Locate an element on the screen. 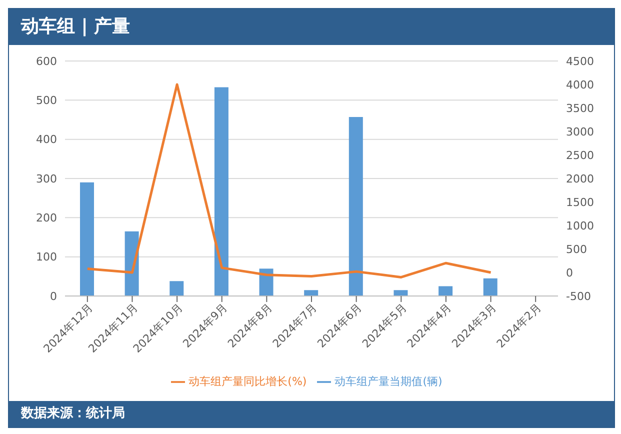  y2-tick-label: 4000 is located at coordinates (580, 85).